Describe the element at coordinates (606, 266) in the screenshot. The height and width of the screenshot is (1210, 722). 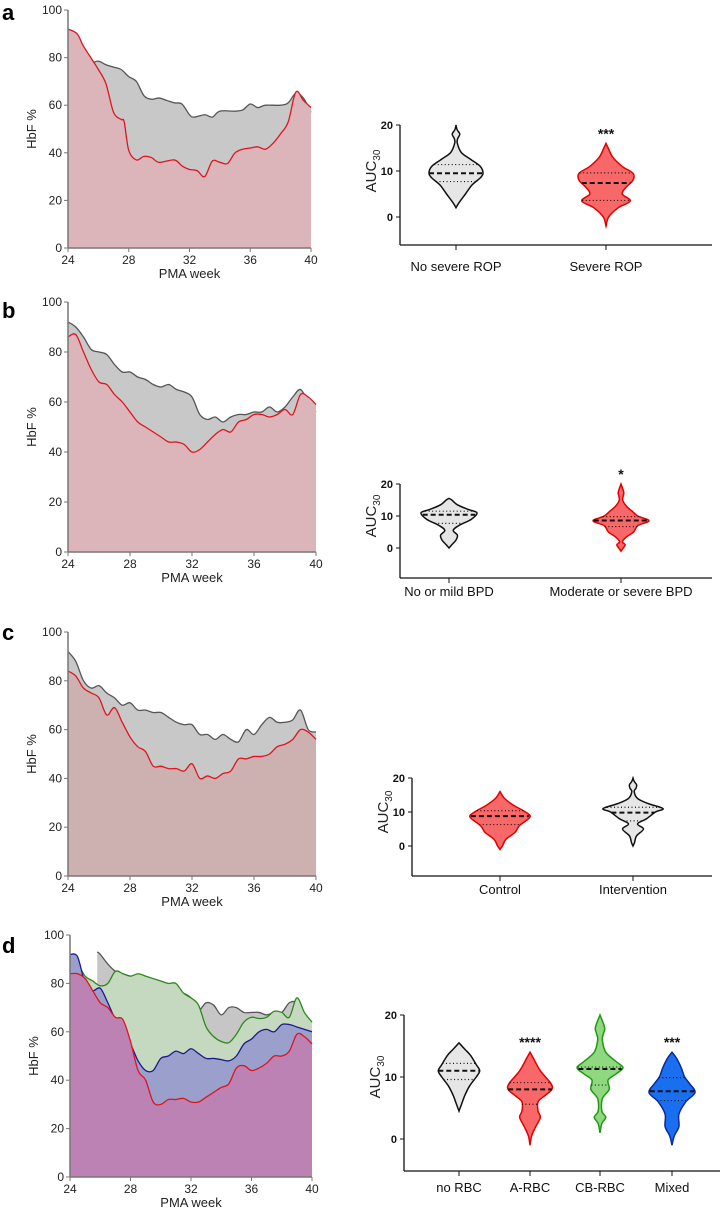
I see `category-label: Severe ROP` at that location.